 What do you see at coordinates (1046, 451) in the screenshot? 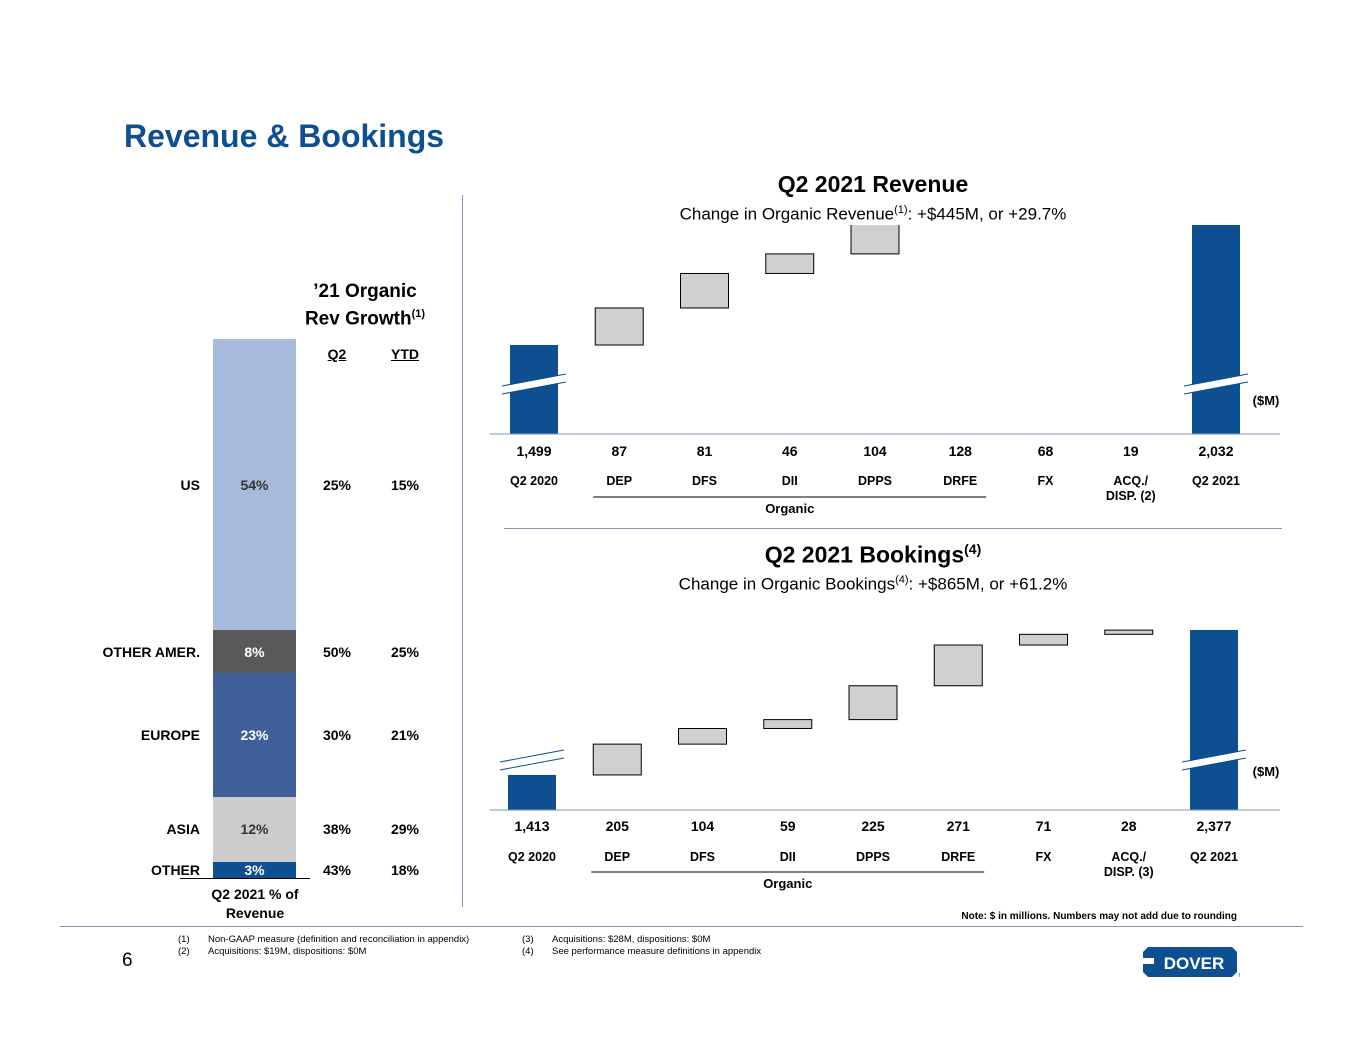
I see `waterfall-value-label: 68` at bounding box center [1046, 451].